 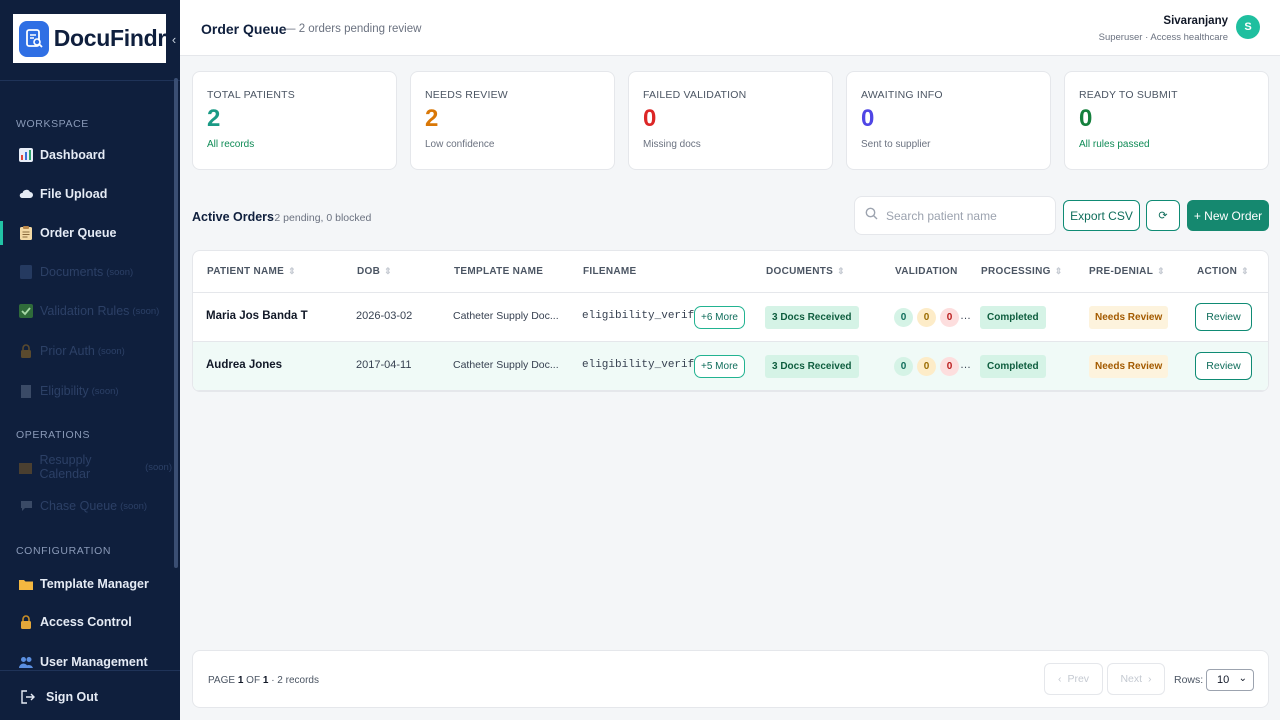 I want to click on sidebar-item-chase-queue: Chase Queue (soon), so click(x=86, y=506).